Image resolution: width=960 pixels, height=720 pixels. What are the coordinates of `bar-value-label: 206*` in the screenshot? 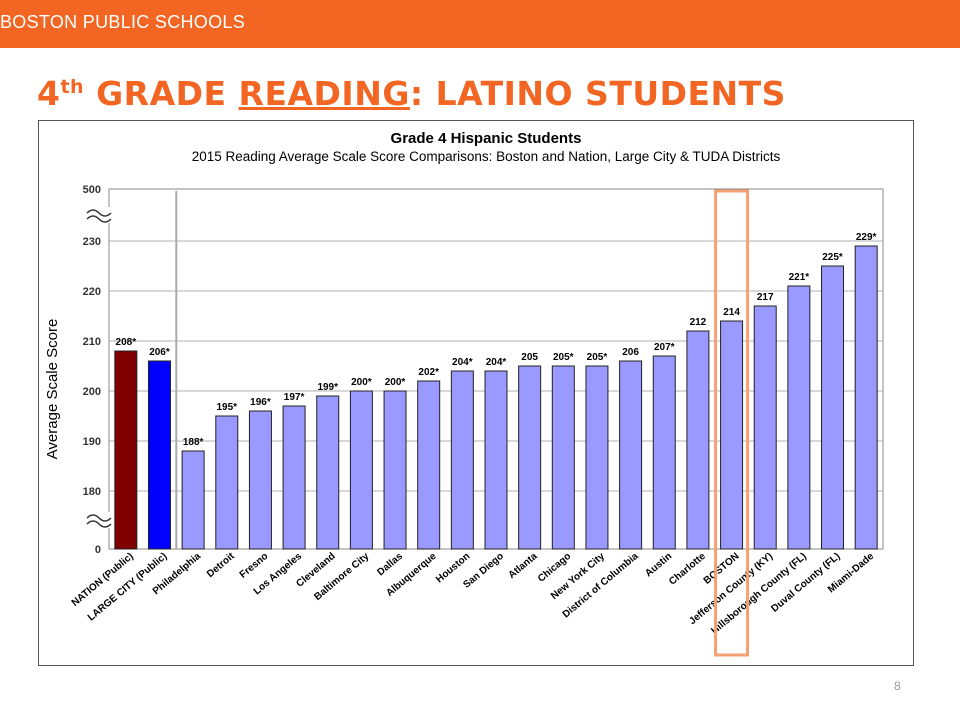 It's located at (159, 352).